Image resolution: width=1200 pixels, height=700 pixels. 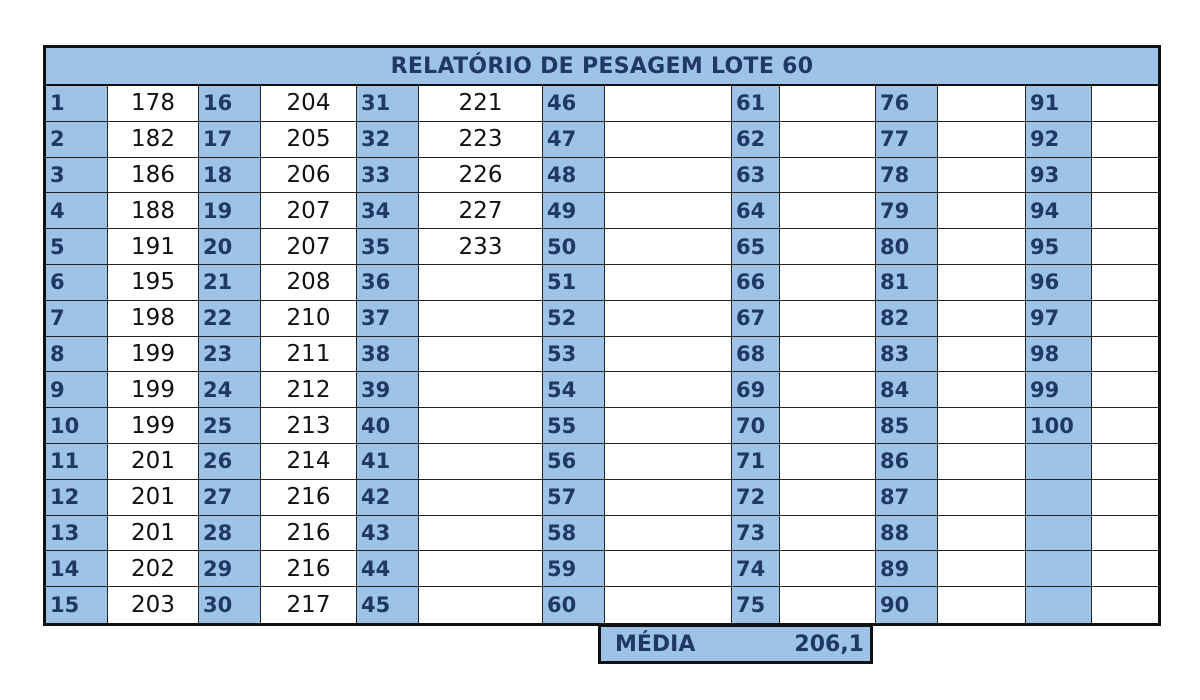 What do you see at coordinates (907, 569) in the screenshot?
I see `item-number-89: 89` at bounding box center [907, 569].